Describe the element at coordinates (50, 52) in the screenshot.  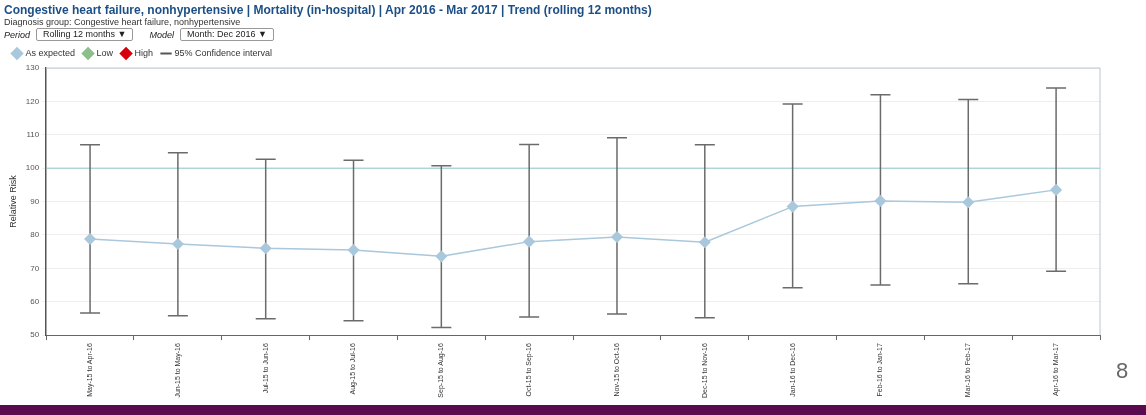
I see `legend-label: As expected` at that location.